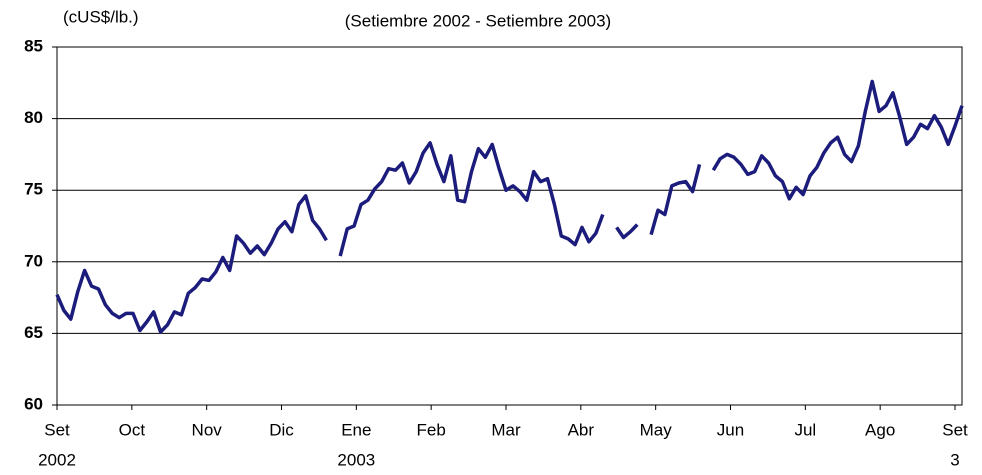 This screenshot has width=982, height=475. I want to click on y-tick-label: 85, so click(33, 45).